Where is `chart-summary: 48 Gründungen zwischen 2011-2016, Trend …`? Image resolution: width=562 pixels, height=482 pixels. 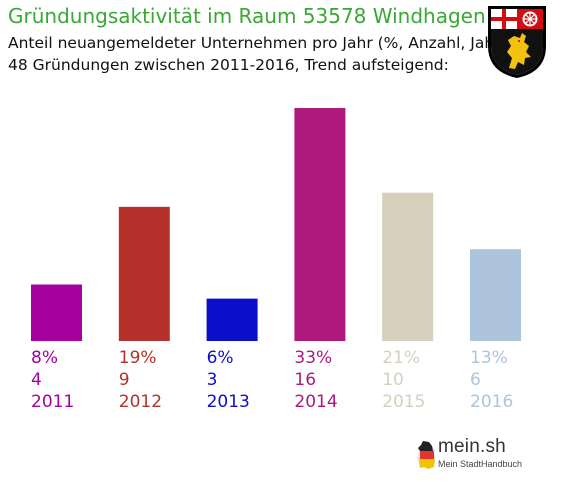
chart-summary: 48 Gründungen zwischen 2011-2016, Trend … is located at coordinates (228, 65).